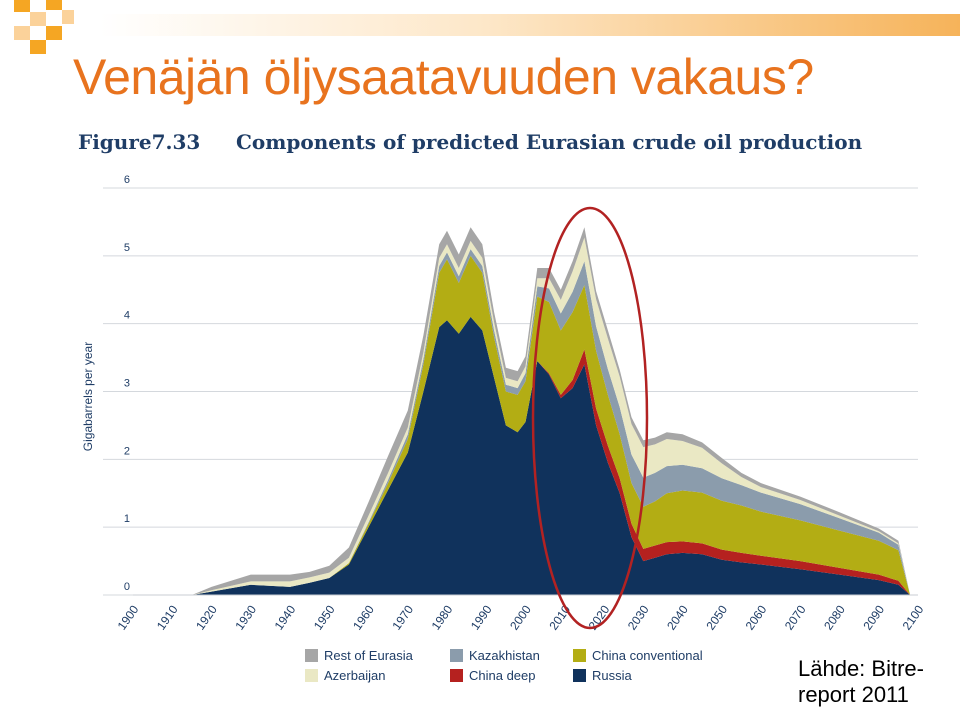 The width and height of the screenshot is (960, 709). Describe the element at coordinates (873, 617) in the screenshot. I see `x-tick-label: 2090` at that location.